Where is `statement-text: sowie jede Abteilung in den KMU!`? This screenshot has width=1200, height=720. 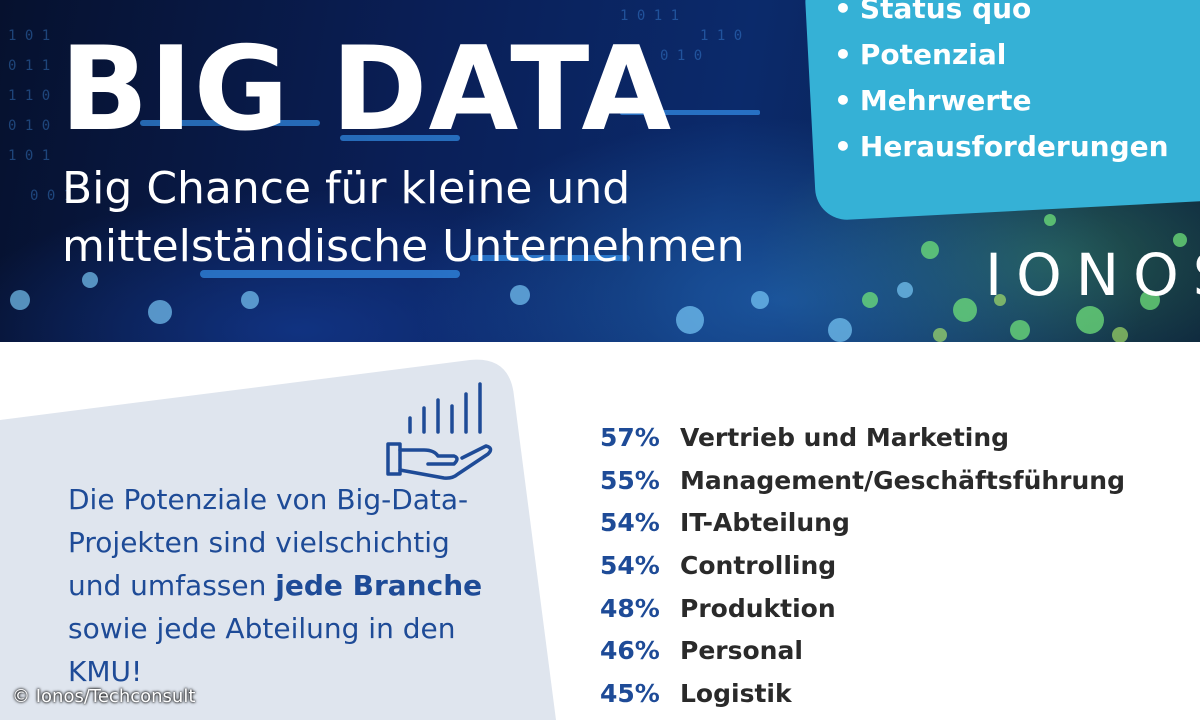 statement-text: sowie jede Abteilung in den KMU! is located at coordinates (262, 650).